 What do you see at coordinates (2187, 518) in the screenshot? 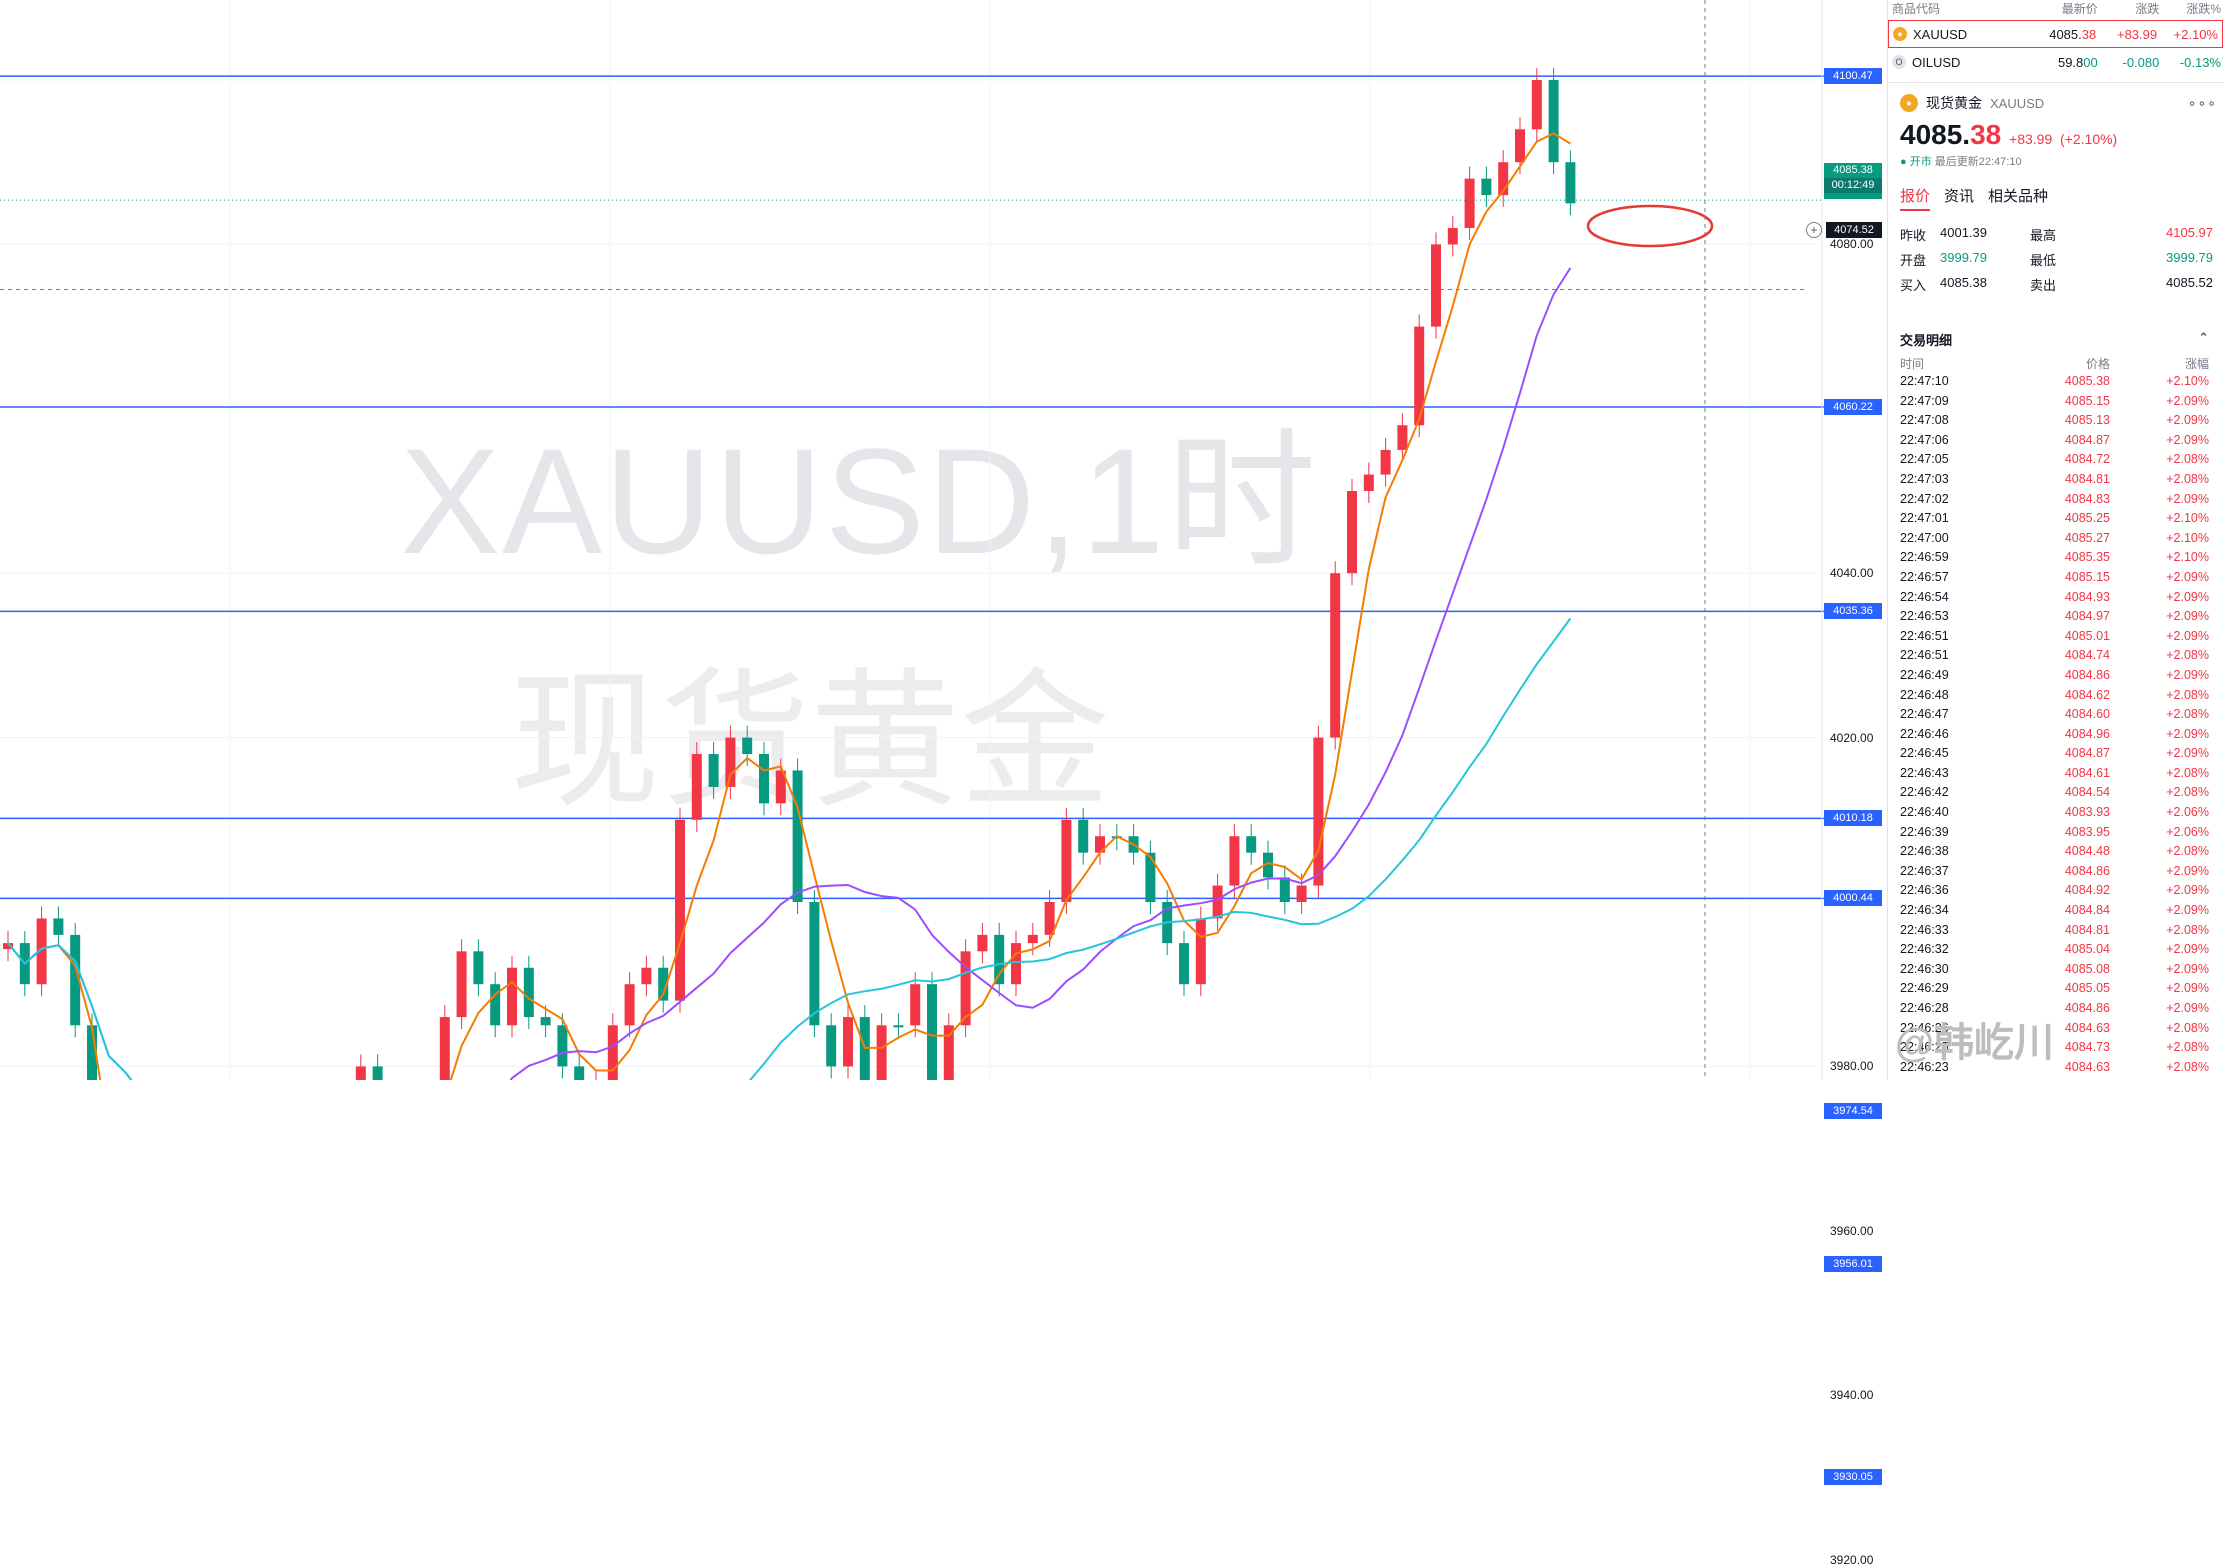
I see `trade-pct: +2.10%` at bounding box center [2187, 518].